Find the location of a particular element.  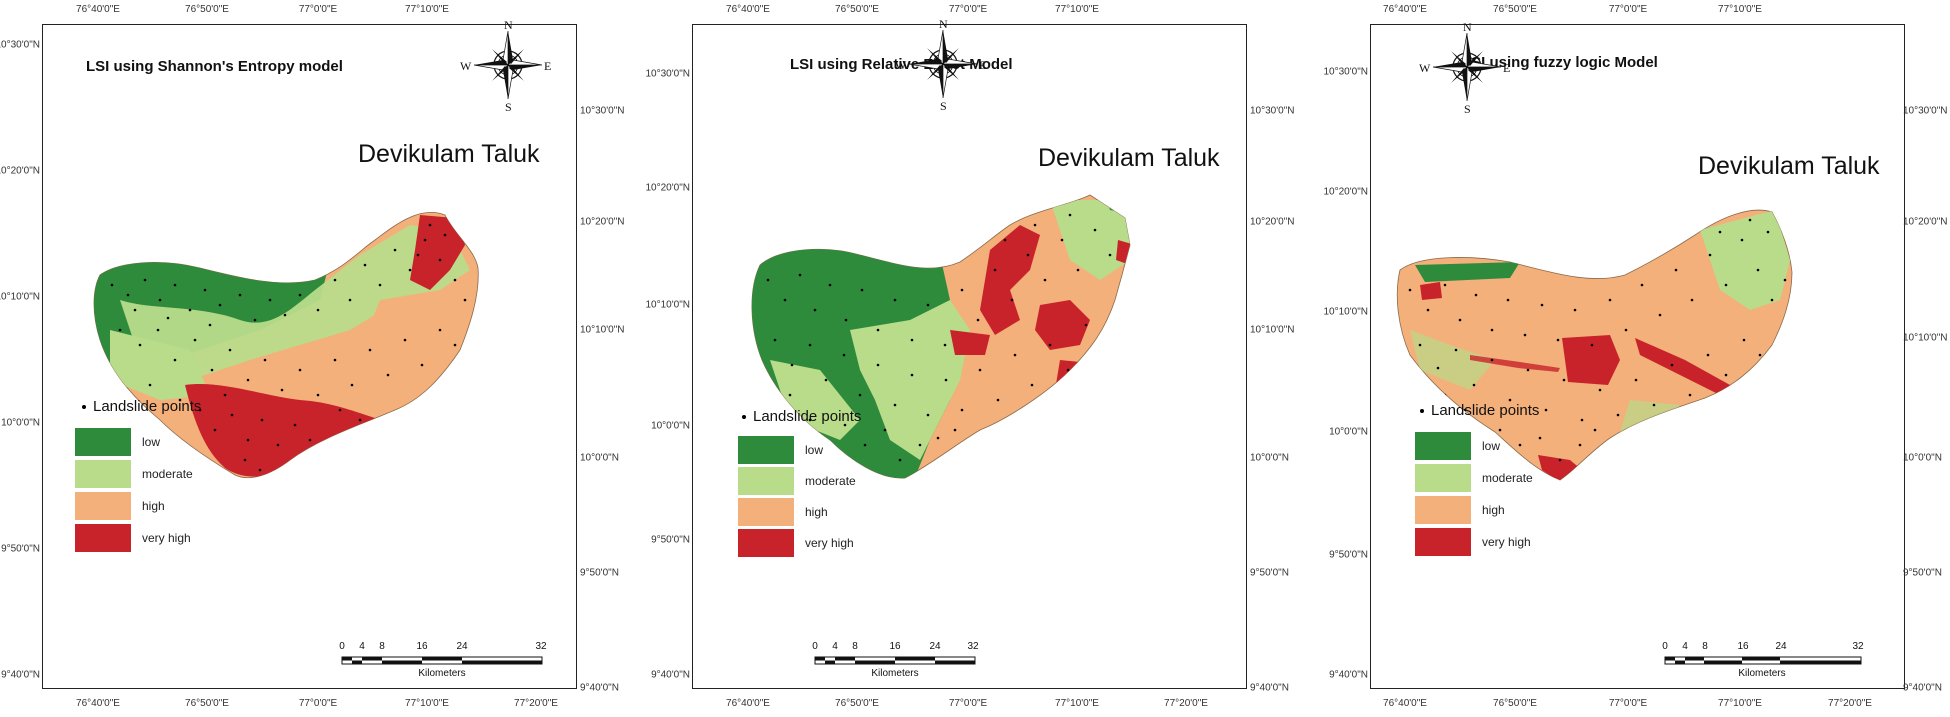

scale-tick-label: 32 is located at coordinates (1858, 646).